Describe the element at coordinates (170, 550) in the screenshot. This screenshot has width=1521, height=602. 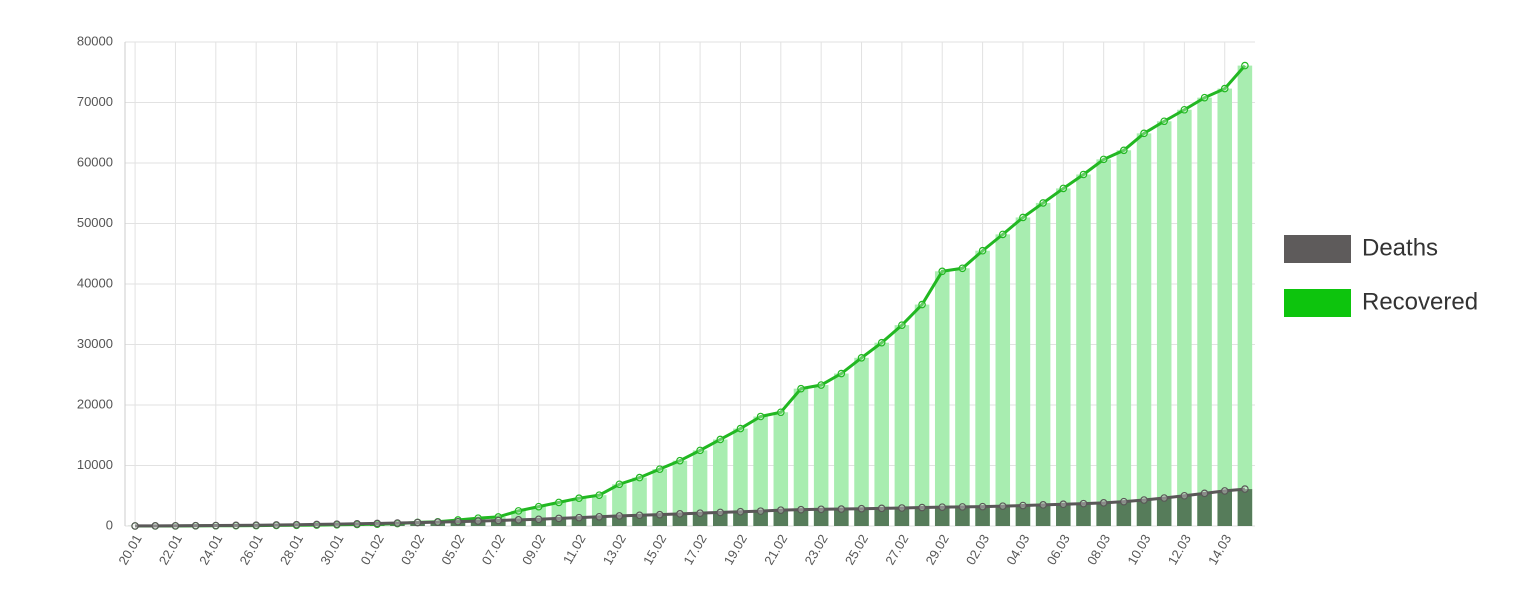
I see `x-tick-label: 22.01` at that location.